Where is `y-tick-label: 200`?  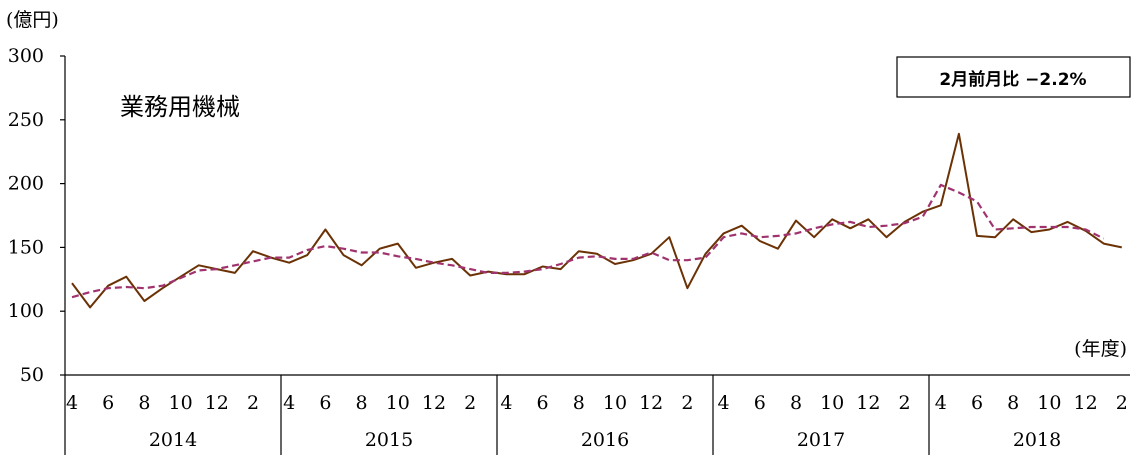
y-tick-label: 200 is located at coordinates (26, 184).